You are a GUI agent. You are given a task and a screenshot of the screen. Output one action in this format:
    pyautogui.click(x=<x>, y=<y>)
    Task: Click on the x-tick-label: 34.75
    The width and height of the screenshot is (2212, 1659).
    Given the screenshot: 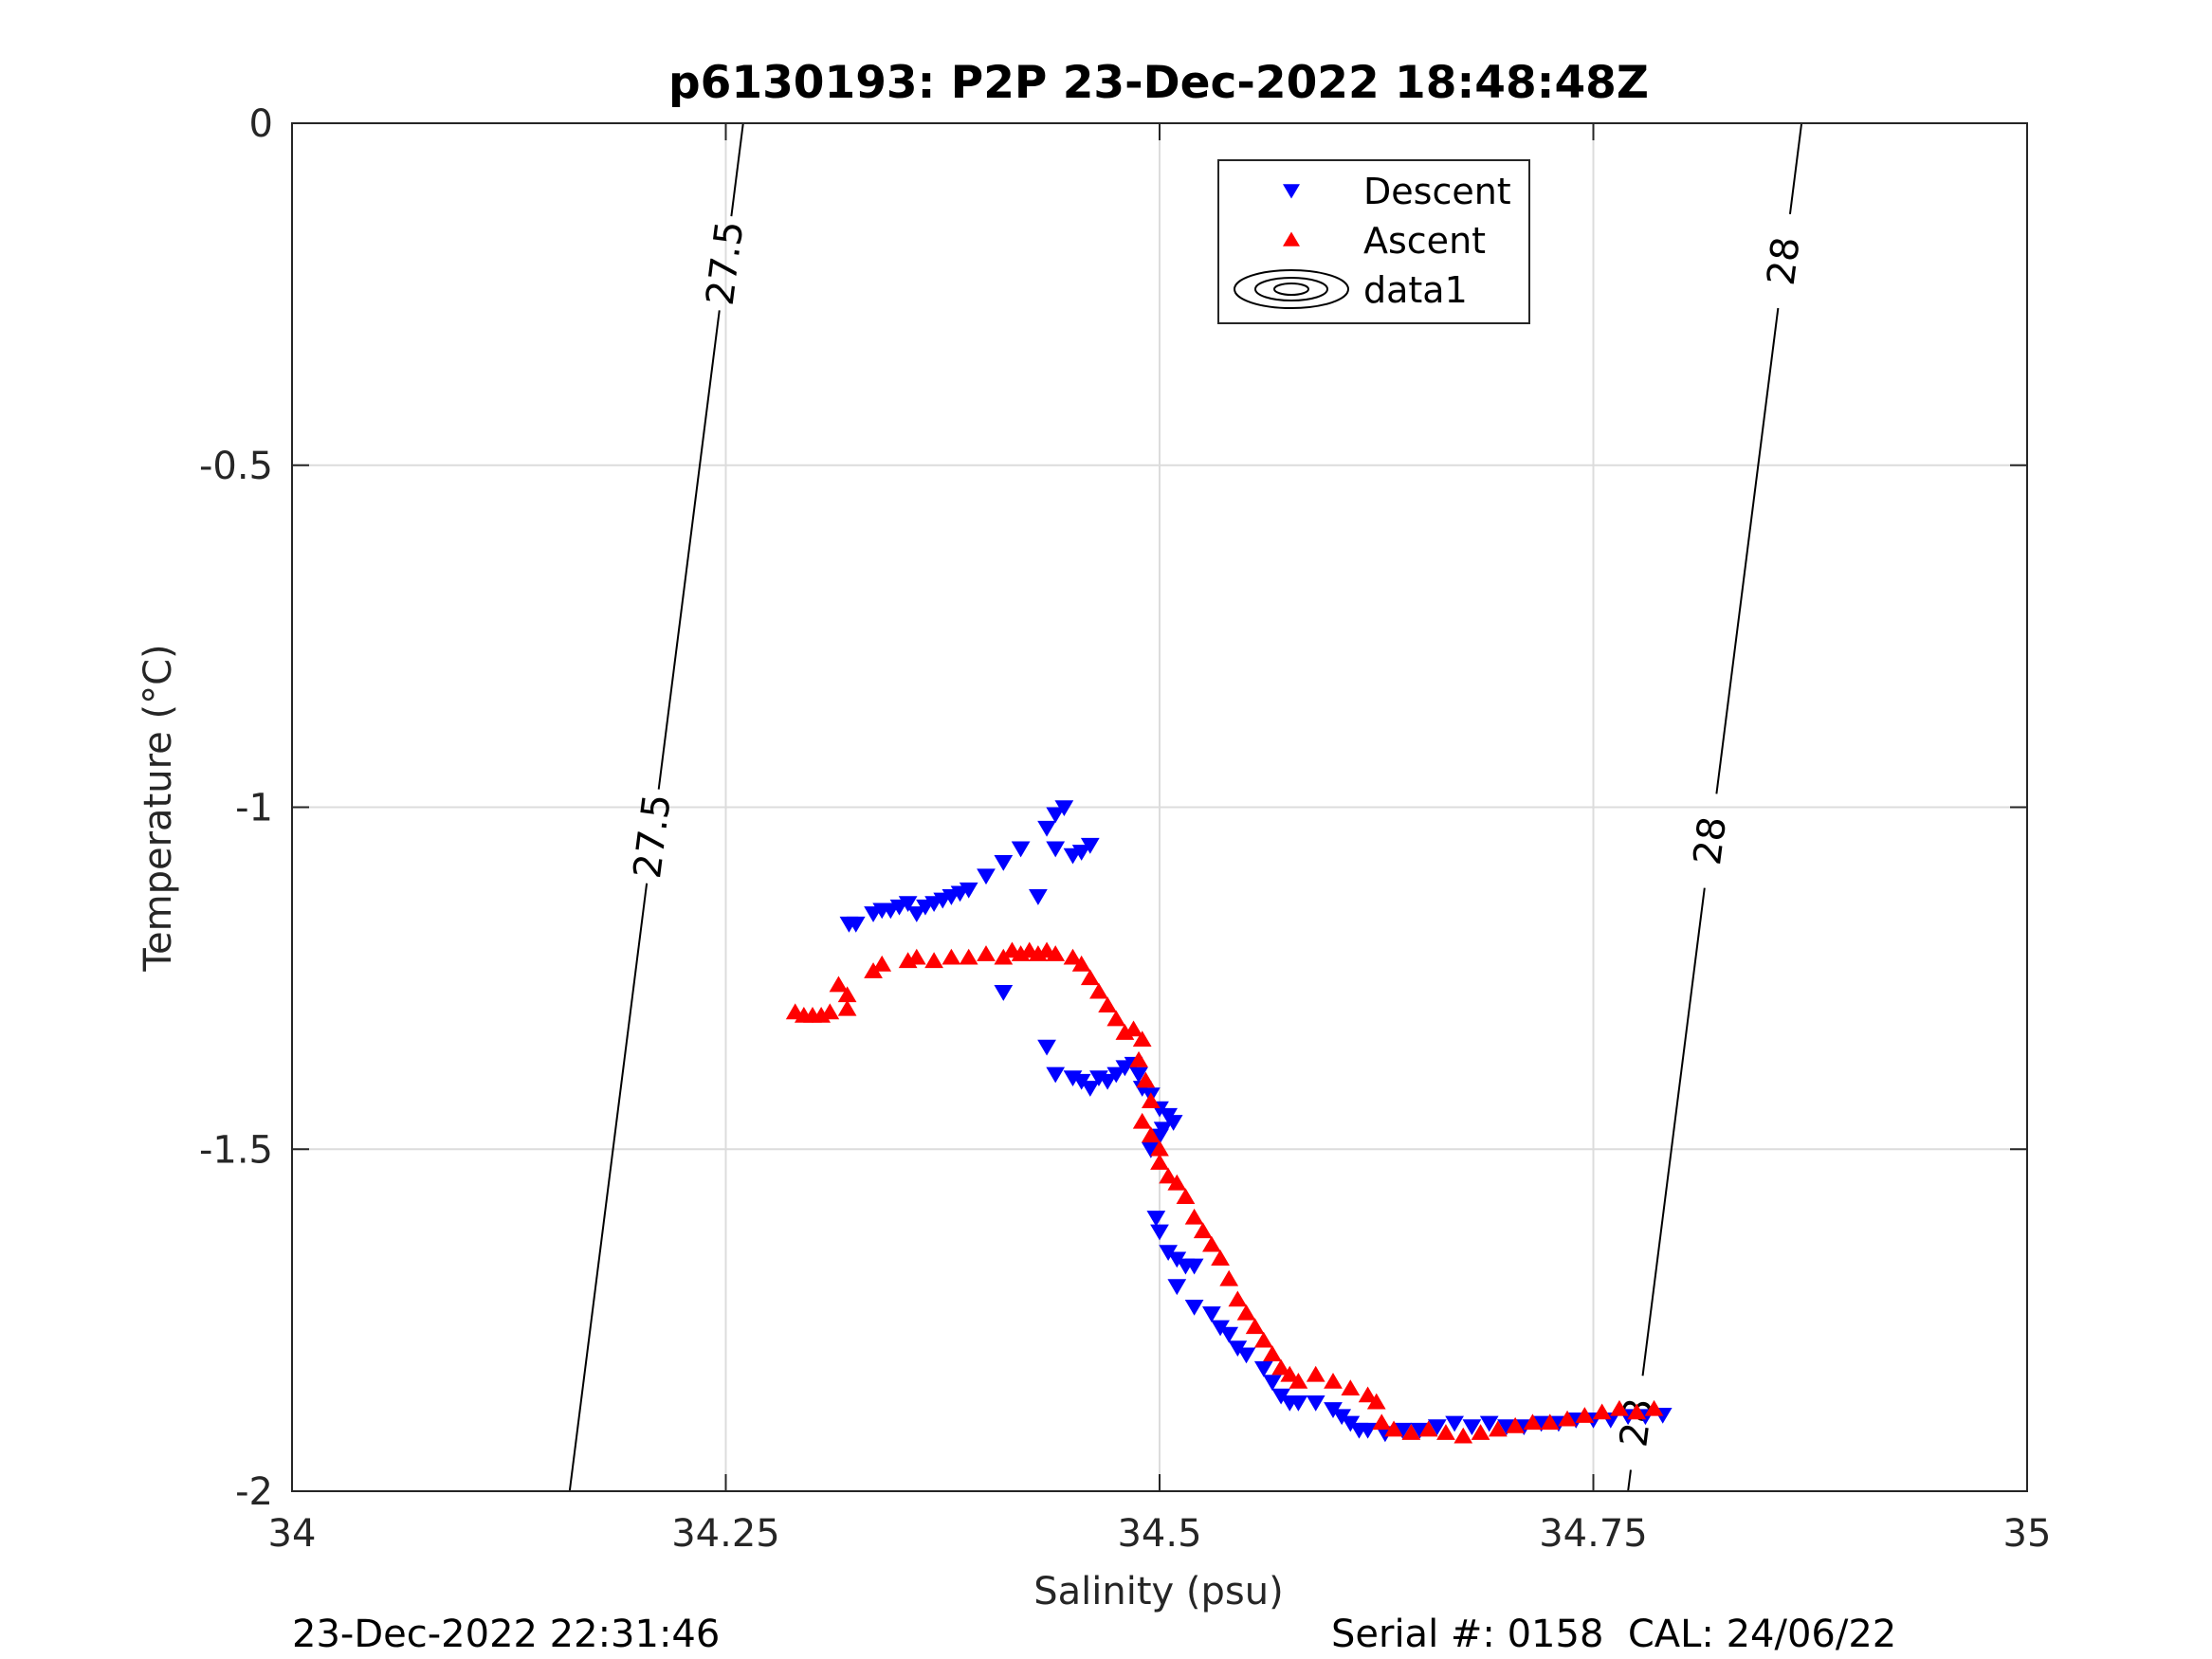 What is the action you would take?
    pyautogui.click(x=1593, y=1534)
    